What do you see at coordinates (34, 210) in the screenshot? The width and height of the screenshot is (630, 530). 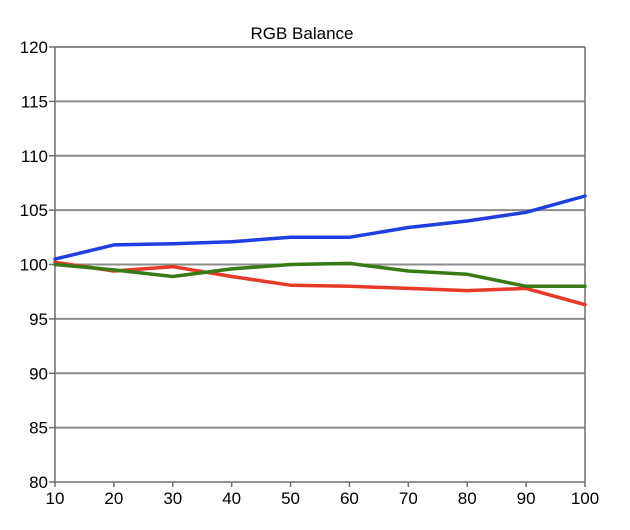 I see `y-tick-label: 105` at bounding box center [34, 210].